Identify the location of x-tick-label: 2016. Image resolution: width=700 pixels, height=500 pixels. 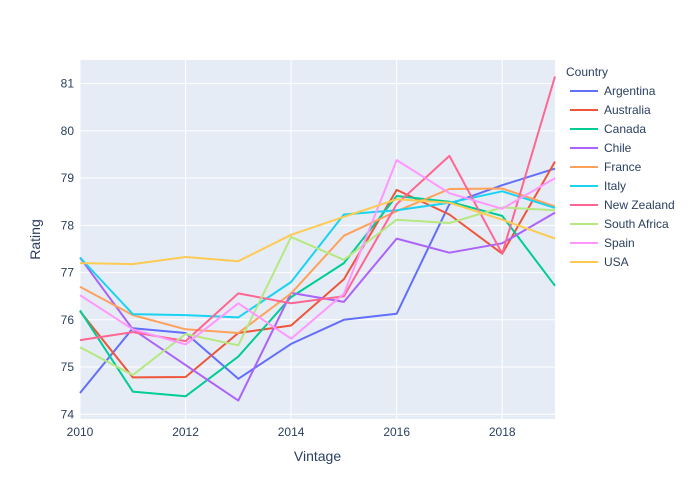
(396, 432).